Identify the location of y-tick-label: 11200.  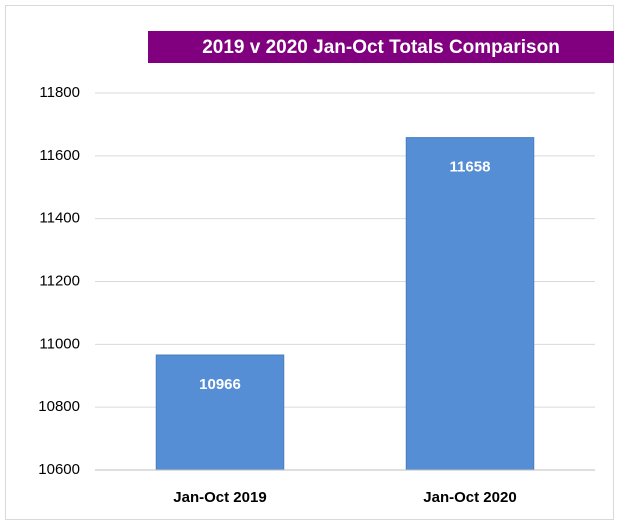
(59, 280).